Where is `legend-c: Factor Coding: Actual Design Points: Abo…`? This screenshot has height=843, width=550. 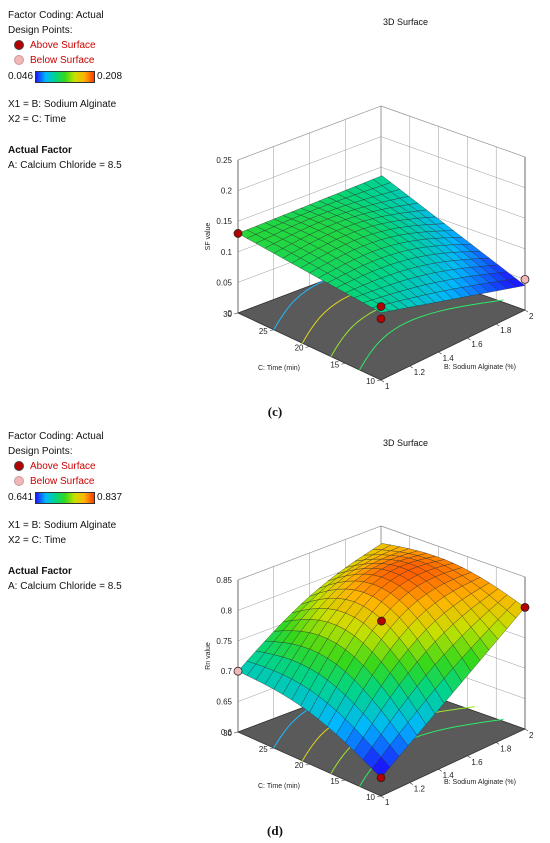 legend-c: Factor Coding: Actual Design Points: Abo… is located at coordinates (65, 90).